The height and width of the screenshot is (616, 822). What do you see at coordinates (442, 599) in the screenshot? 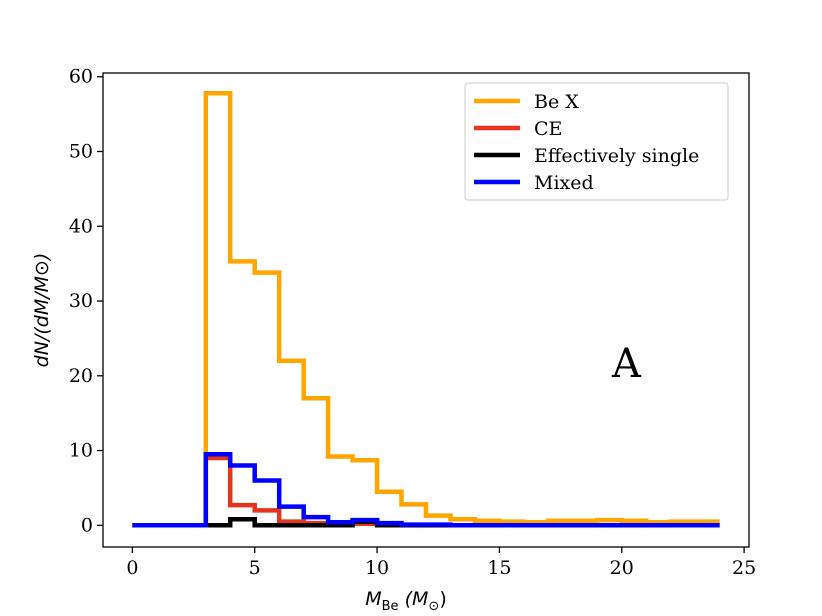
I see `x-axis-label-close: )` at bounding box center [442, 599].